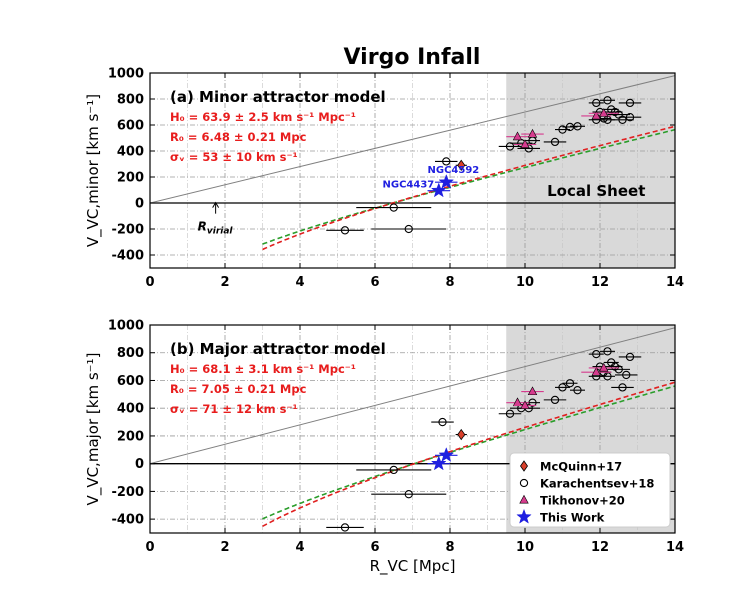  What do you see at coordinates (234, 157) in the screenshot?
I see `fit-parameter: σᵥ = 53 ± 10 km s⁻¹` at bounding box center [234, 157].